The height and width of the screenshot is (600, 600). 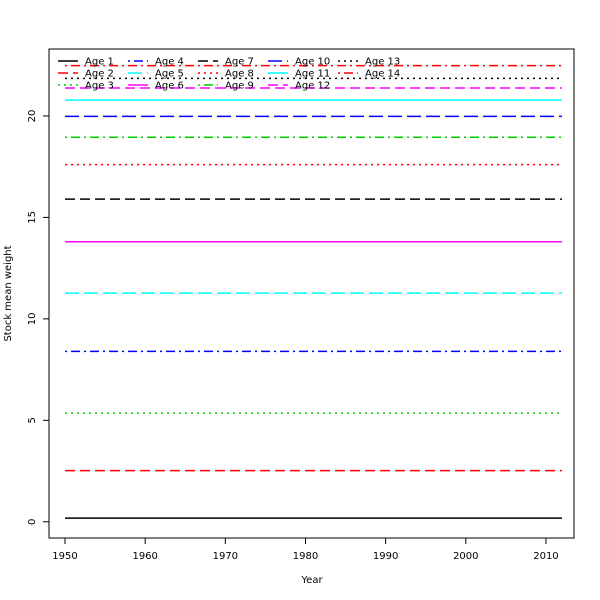 What do you see at coordinates (32, 522) in the screenshot?
I see `y-tick-label: 0` at bounding box center [32, 522].